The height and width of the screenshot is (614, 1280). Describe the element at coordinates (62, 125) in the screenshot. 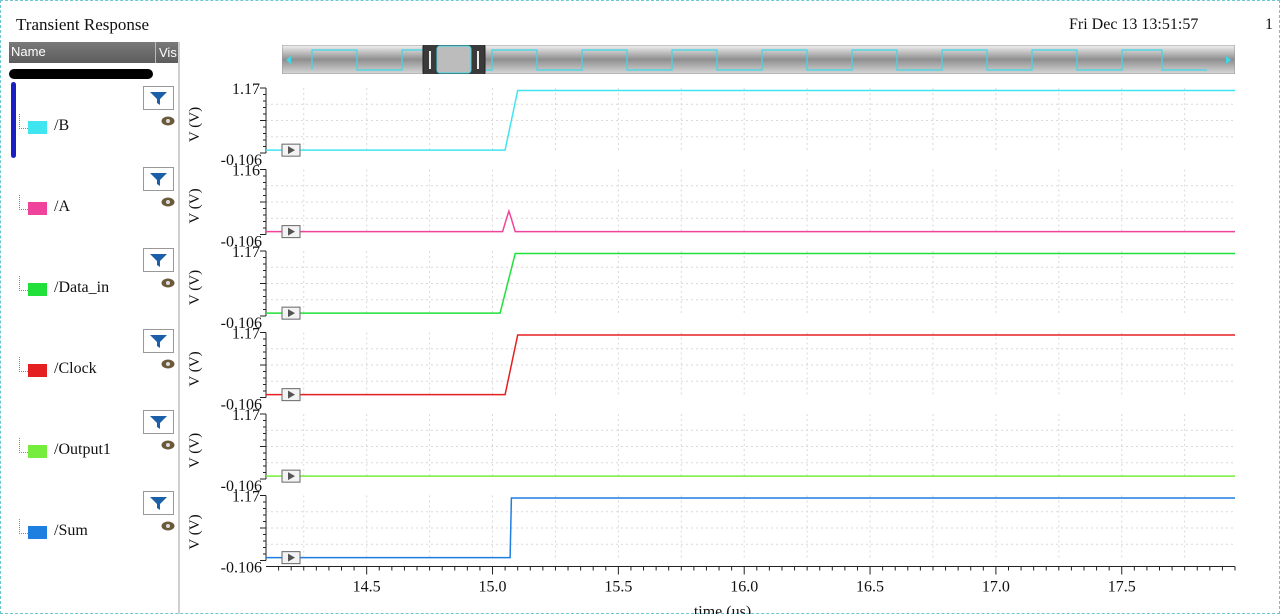

I see `signal-name: /B` at that location.